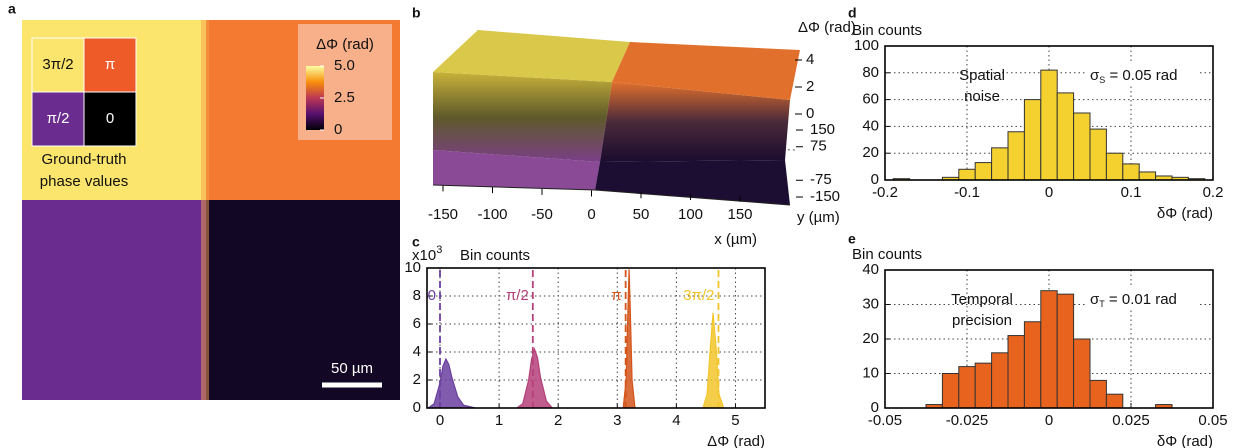 This screenshot has height=448, width=1235. What do you see at coordinates (443, 214) in the screenshot?
I see `x-tick-label: -150` at bounding box center [443, 214].